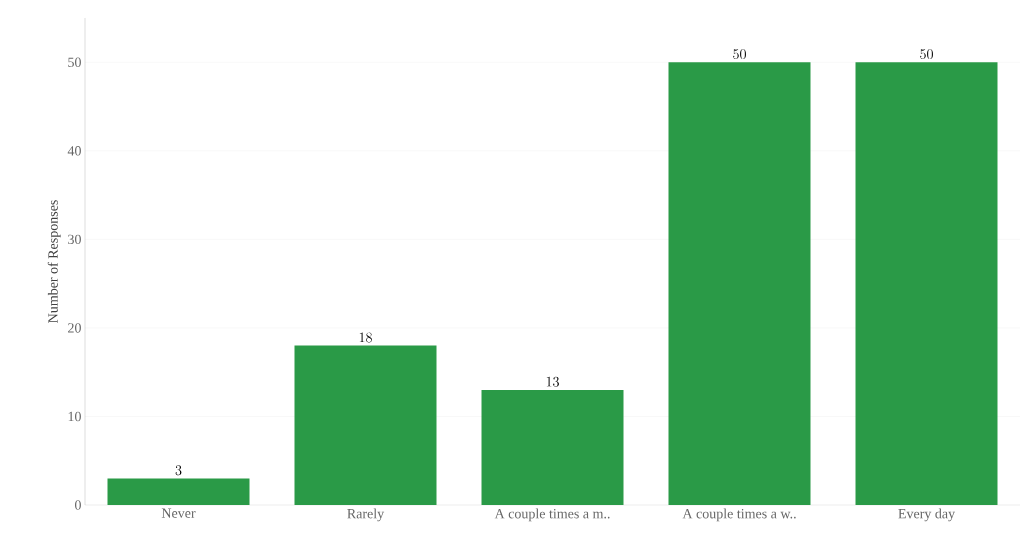 Image resolution: width=1026 pixels, height=539 pixels. Describe the element at coordinates (739, 515) in the screenshot. I see `x-tick-label: A couple times a w..` at that location.